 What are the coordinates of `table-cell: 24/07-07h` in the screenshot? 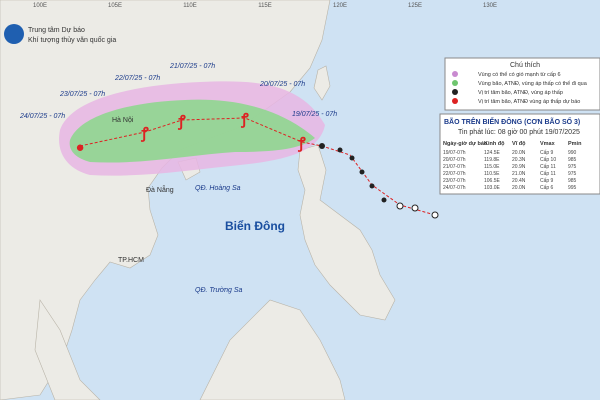 It's located at (454, 188).